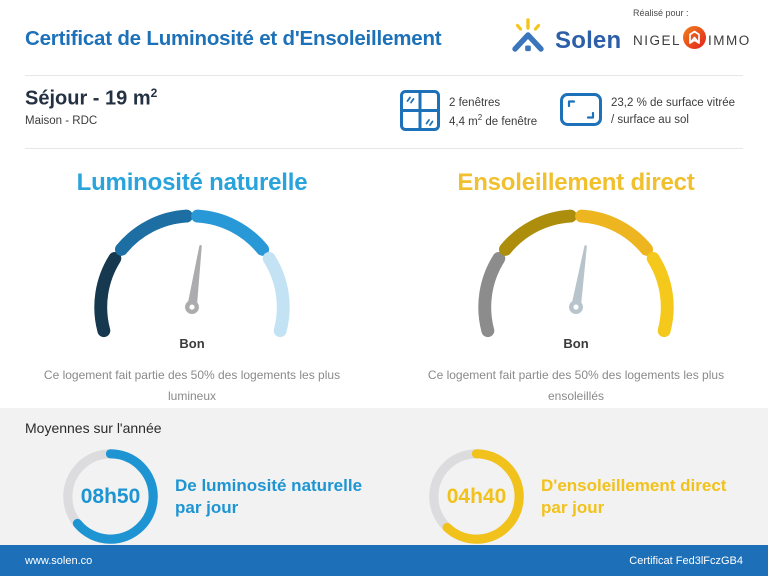  Describe the element at coordinates (661, 13) in the screenshot. I see `realise-pour-label: Réalisé pour :` at that location.